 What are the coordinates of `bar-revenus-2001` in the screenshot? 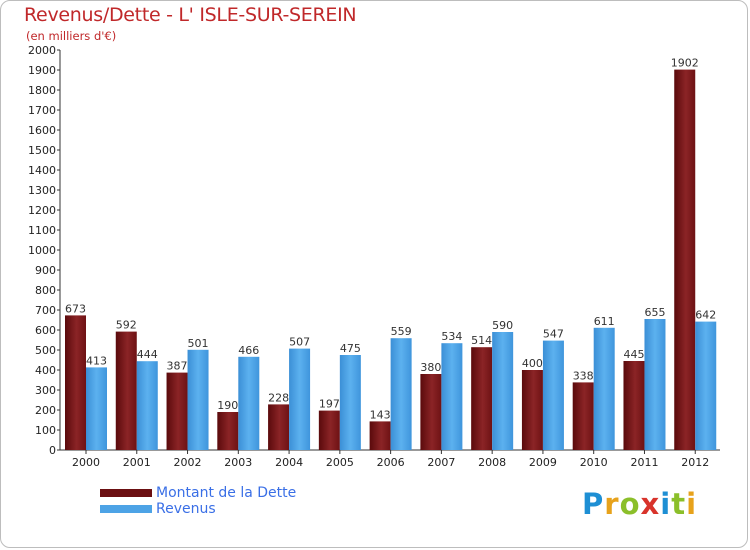 It's located at (147, 405).